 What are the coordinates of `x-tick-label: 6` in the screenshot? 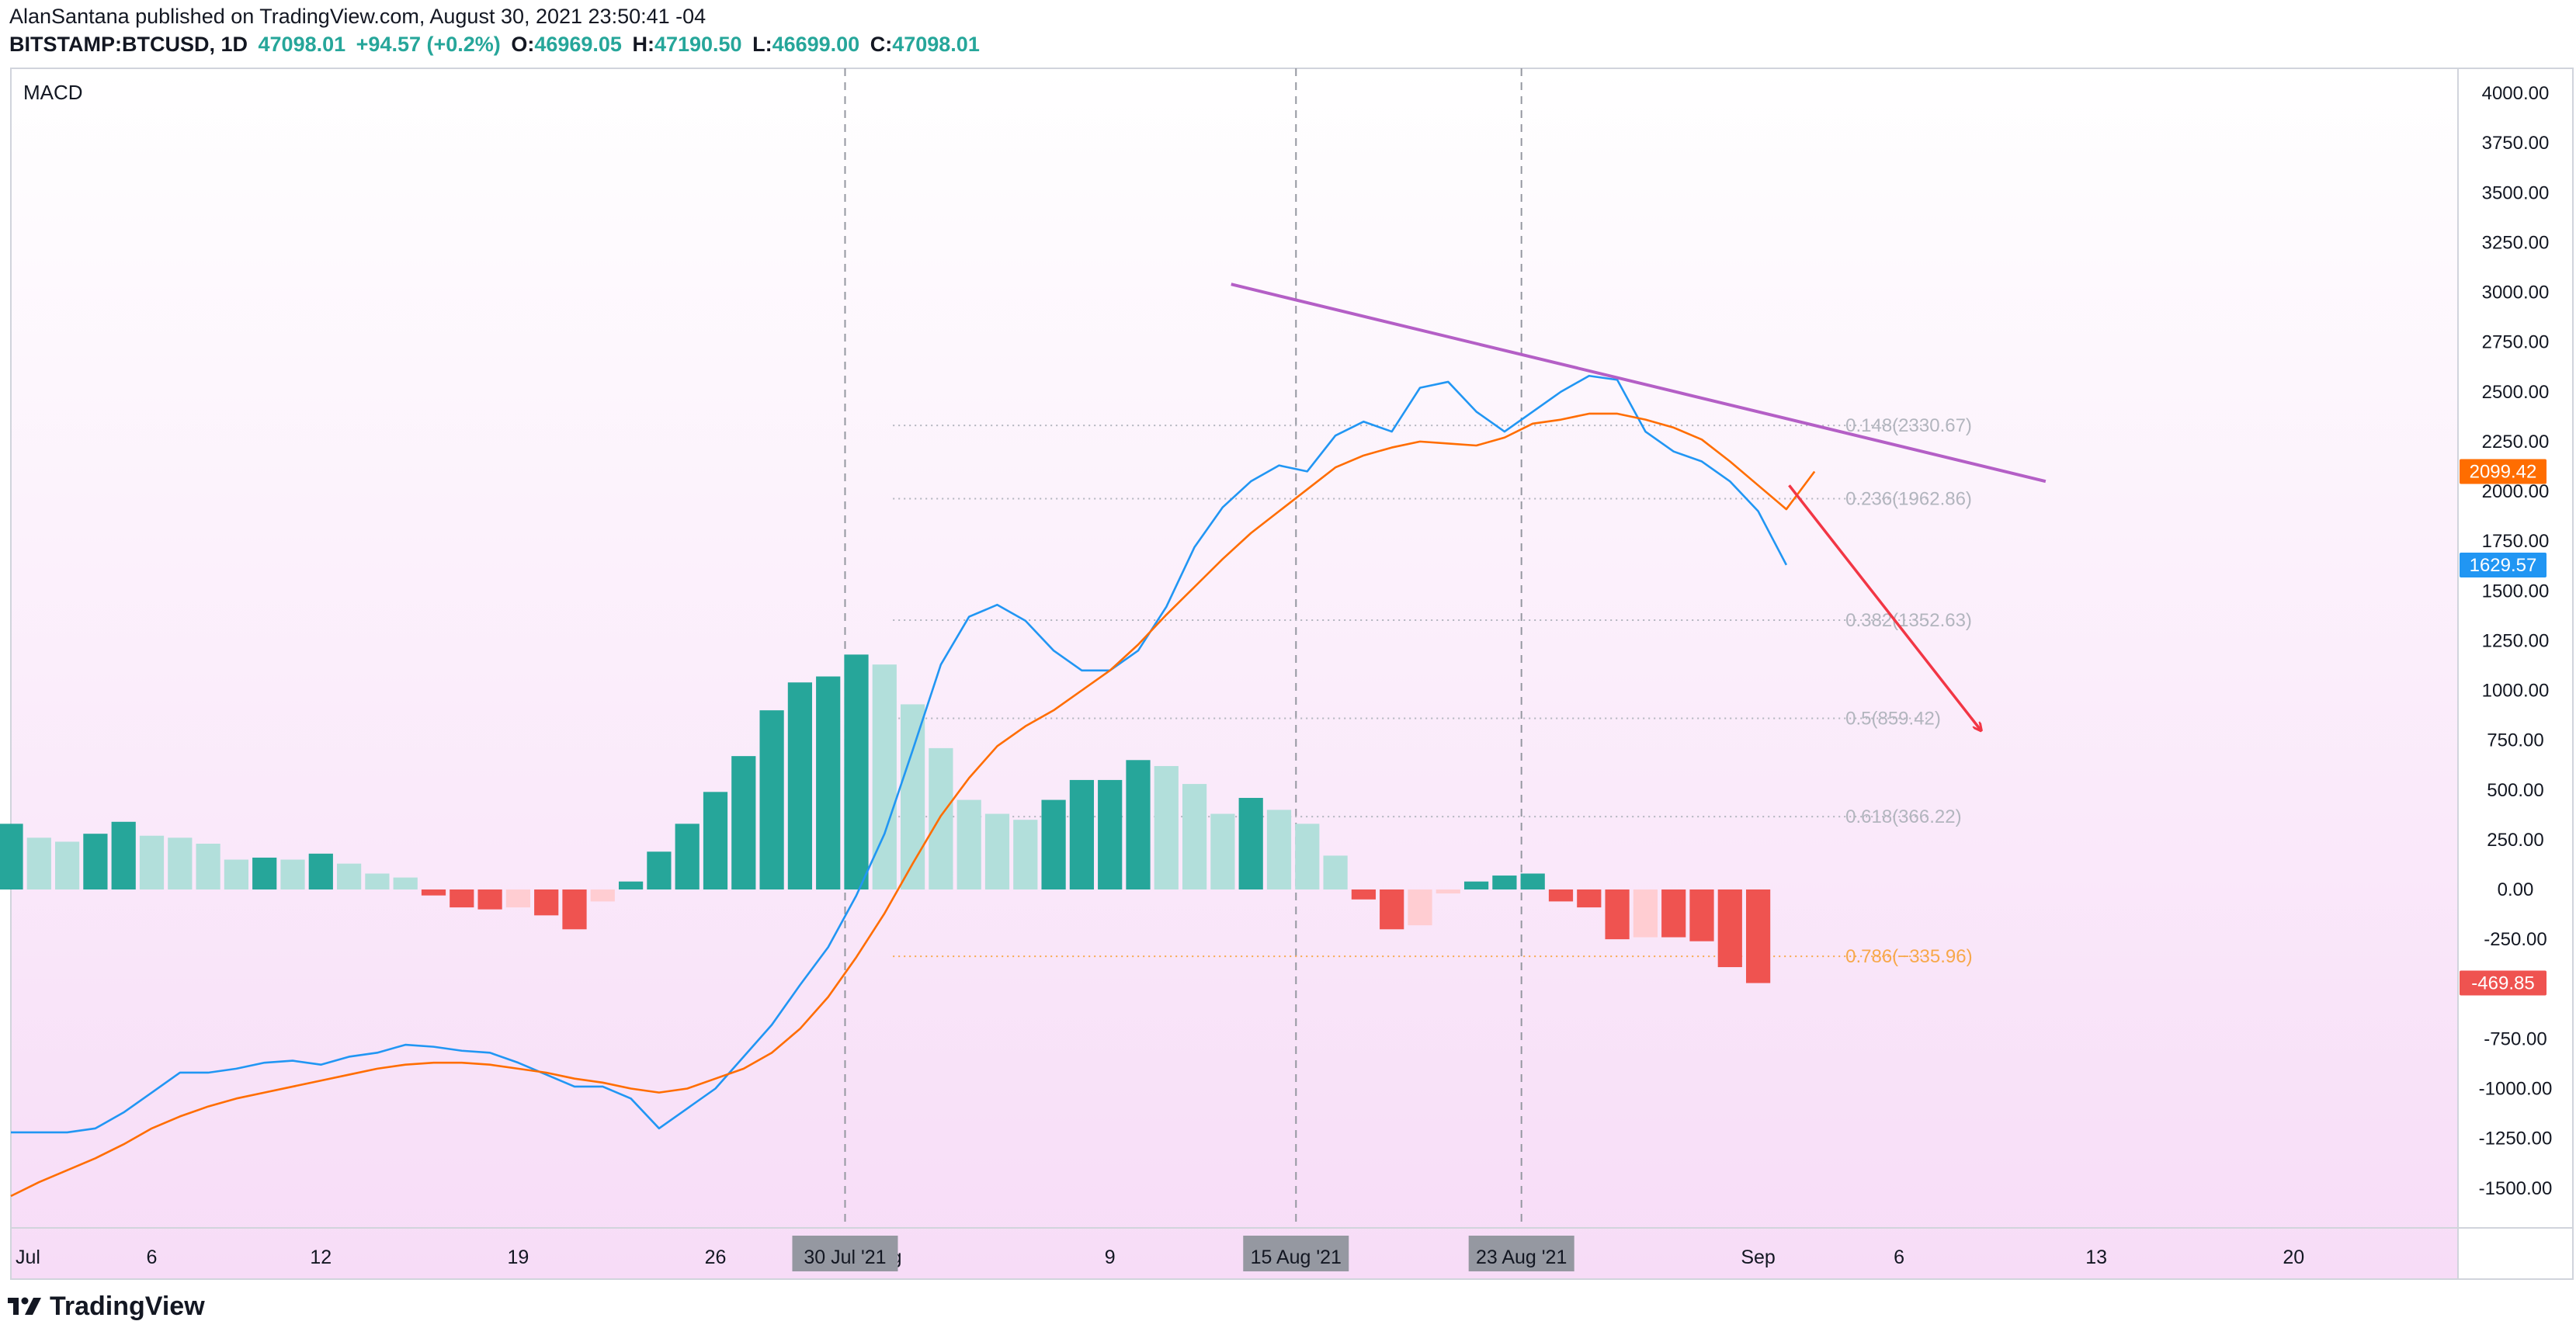 It's located at (1899, 1257).